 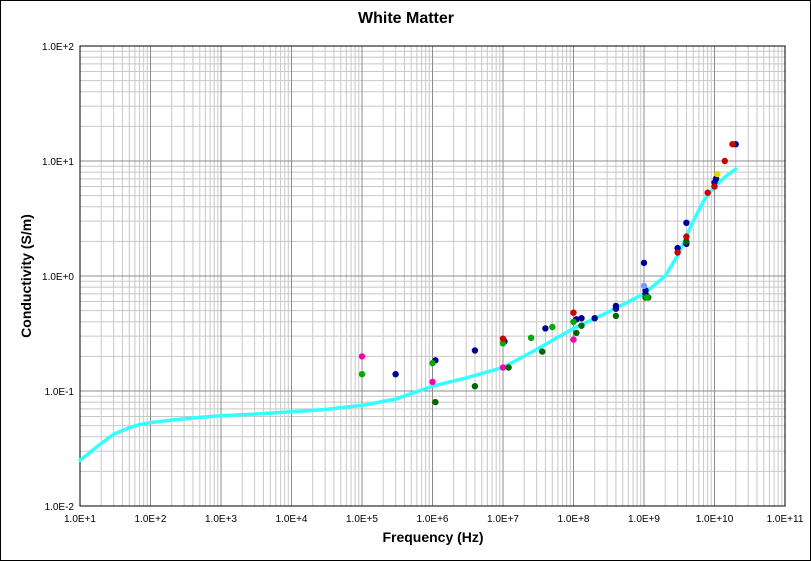 What do you see at coordinates (292, 519) in the screenshot?
I see `x-tick-label: 1.0E+4` at bounding box center [292, 519].